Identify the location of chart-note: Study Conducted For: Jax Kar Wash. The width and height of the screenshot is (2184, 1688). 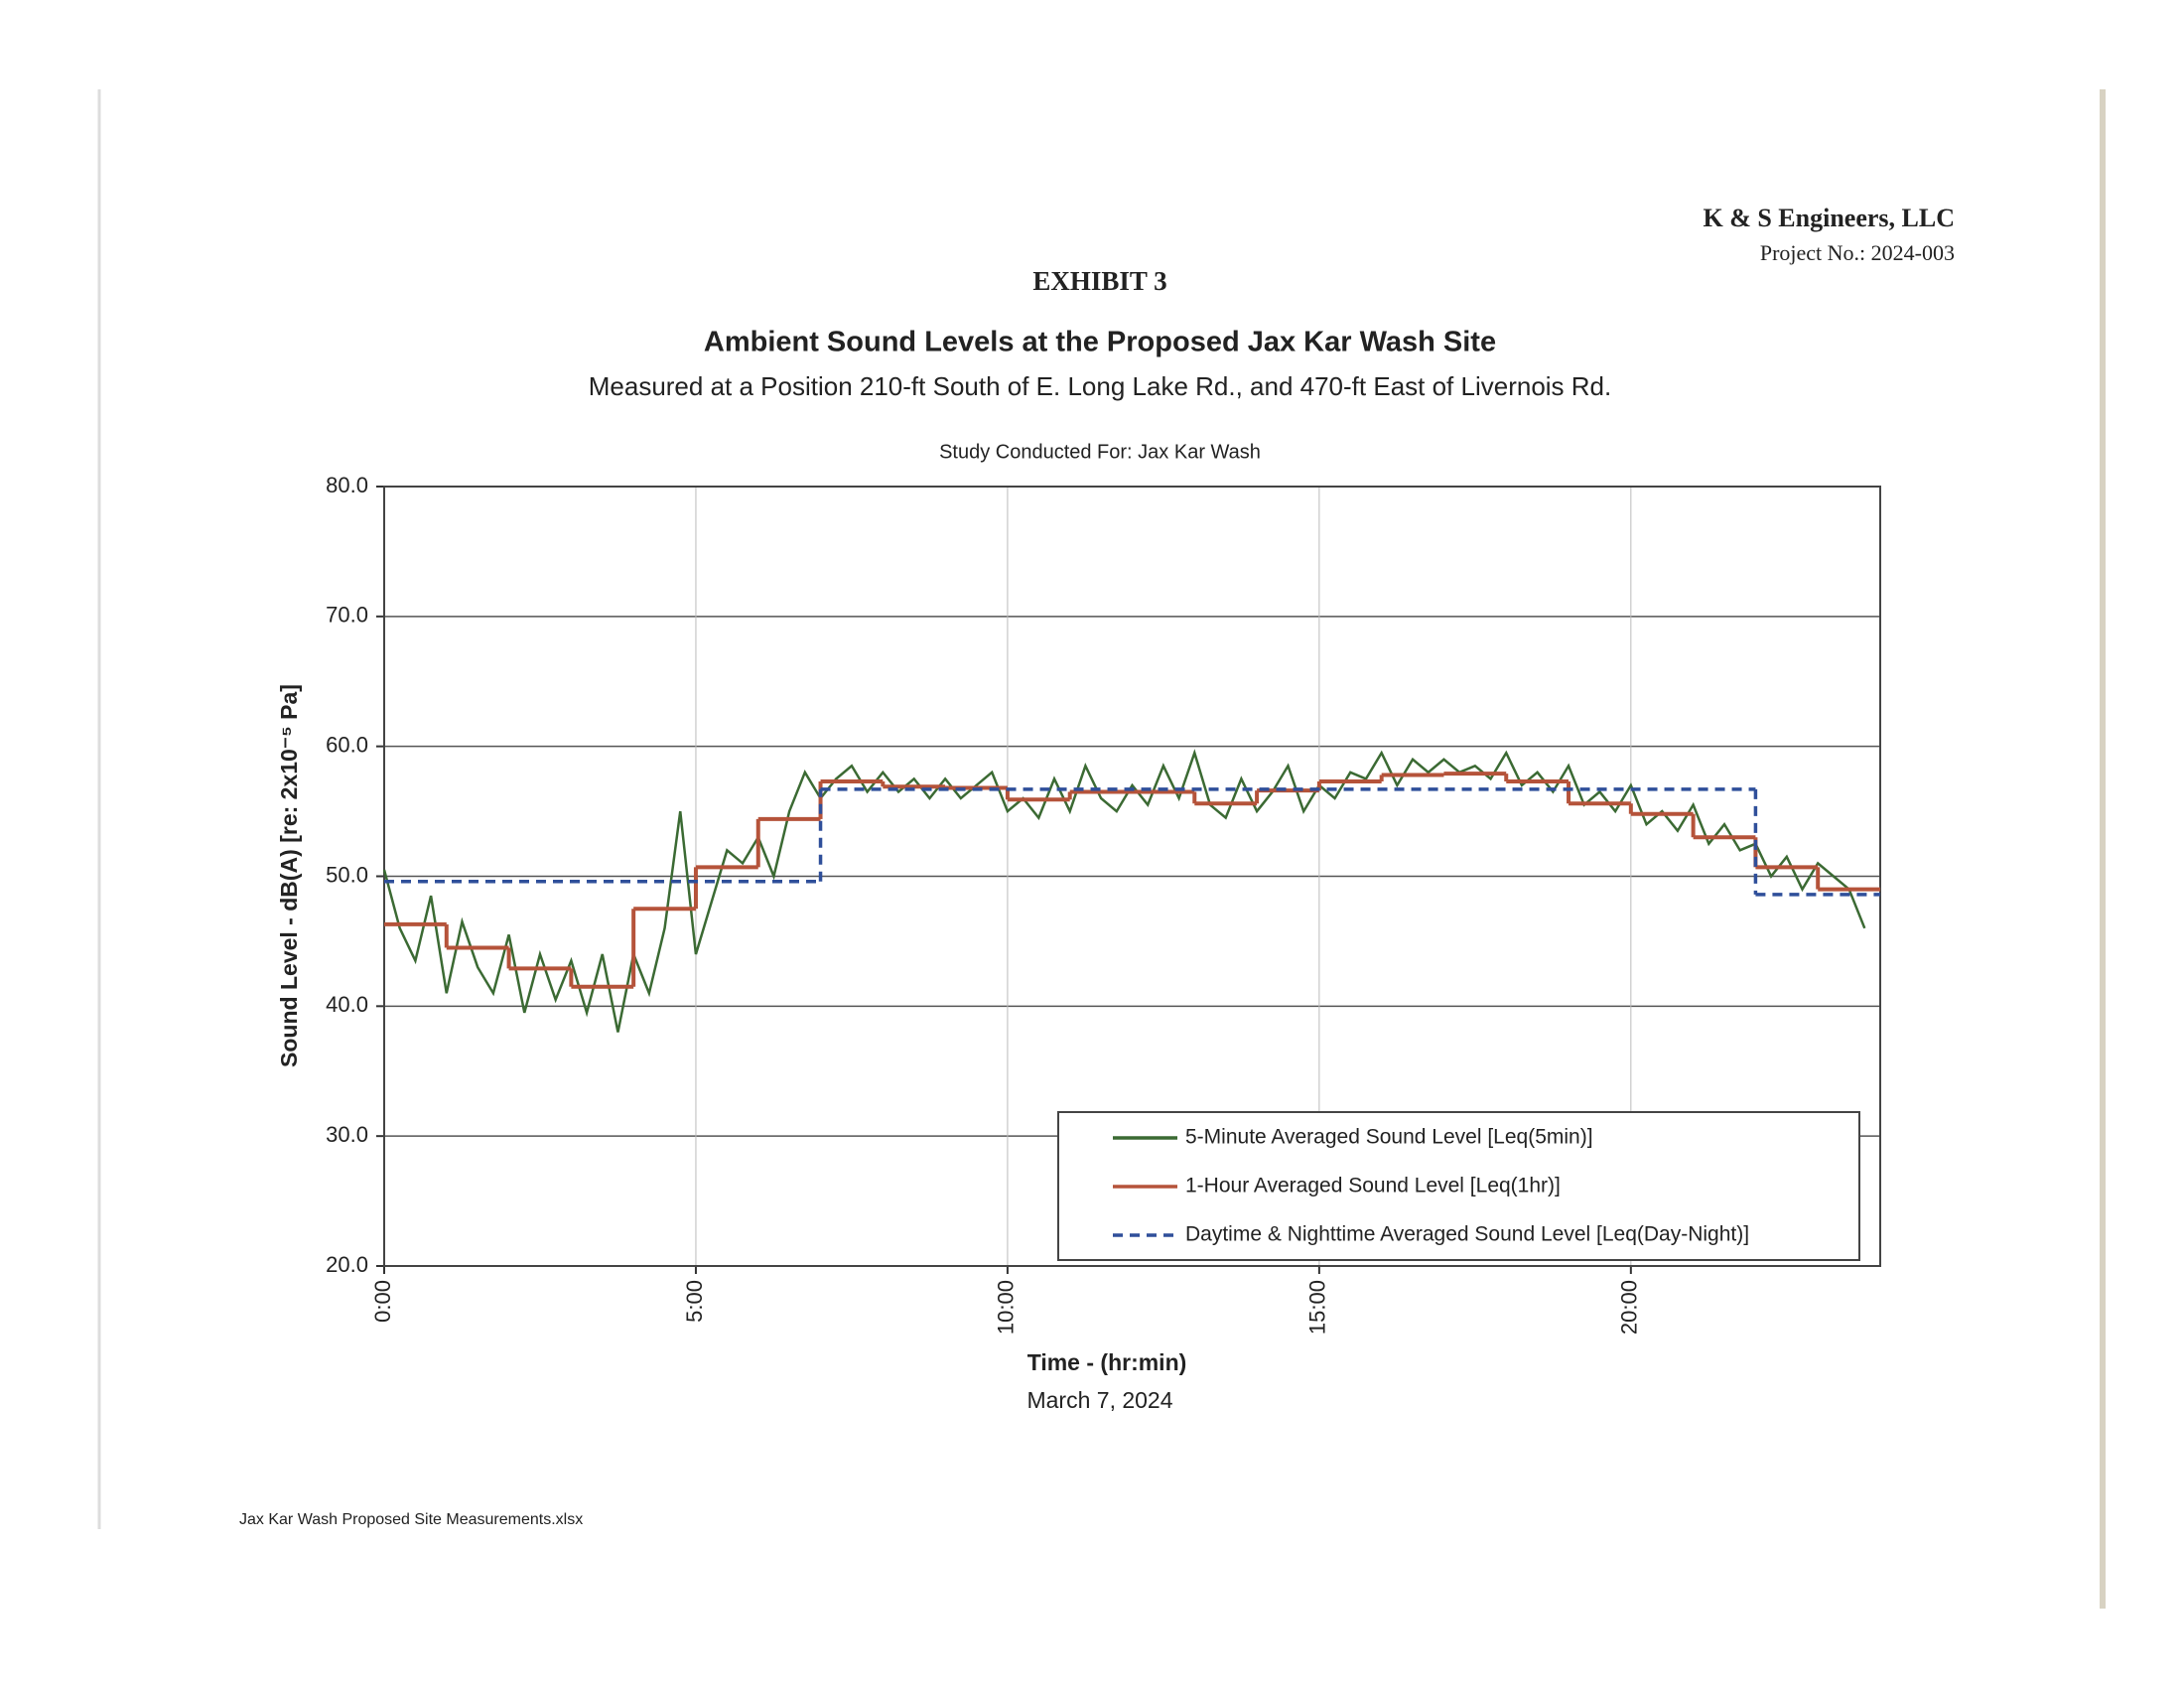
(1100, 452).